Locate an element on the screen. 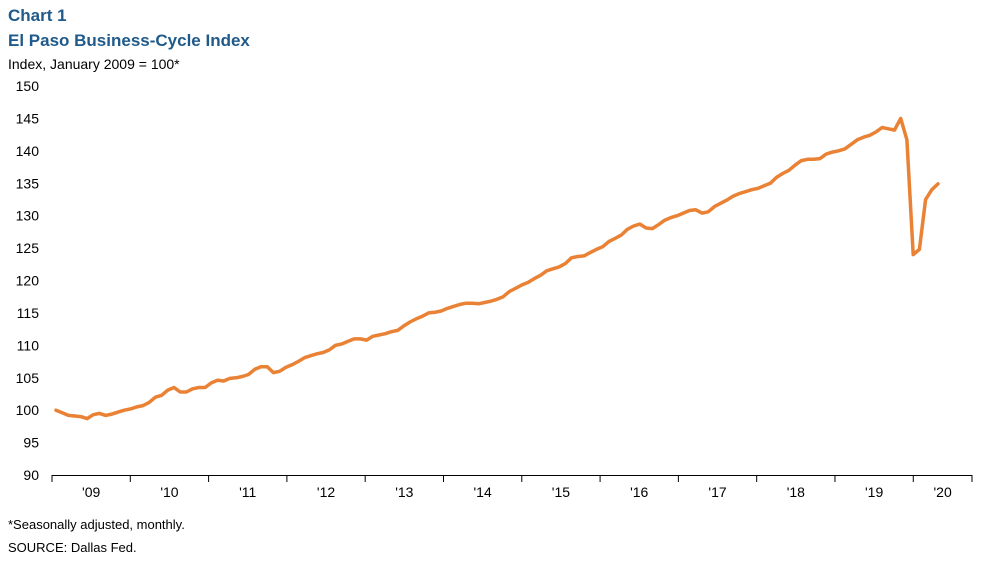 This screenshot has width=997, height=565. chart-number: Chart 1 is located at coordinates (37, 15).